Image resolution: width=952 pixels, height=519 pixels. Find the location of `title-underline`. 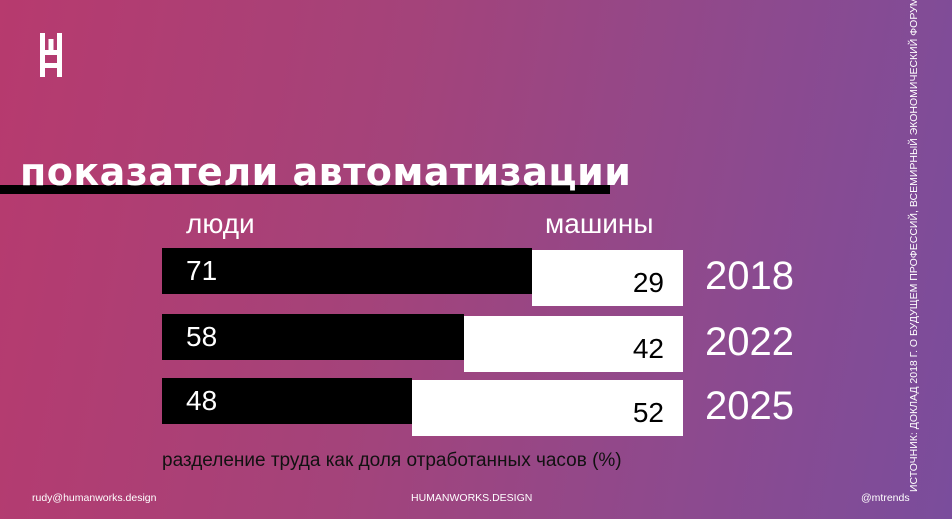

title-underline is located at coordinates (305, 189).